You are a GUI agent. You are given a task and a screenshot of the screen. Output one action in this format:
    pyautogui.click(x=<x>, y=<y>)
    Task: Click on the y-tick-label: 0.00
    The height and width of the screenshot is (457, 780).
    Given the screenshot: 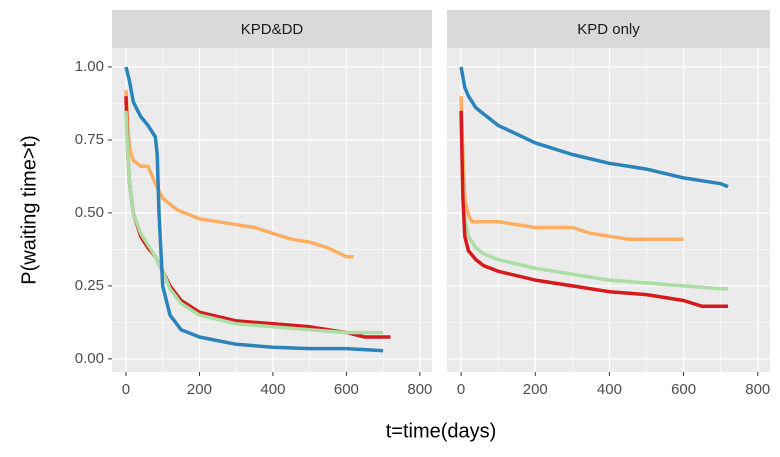 What is the action you would take?
    pyautogui.click(x=89, y=358)
    